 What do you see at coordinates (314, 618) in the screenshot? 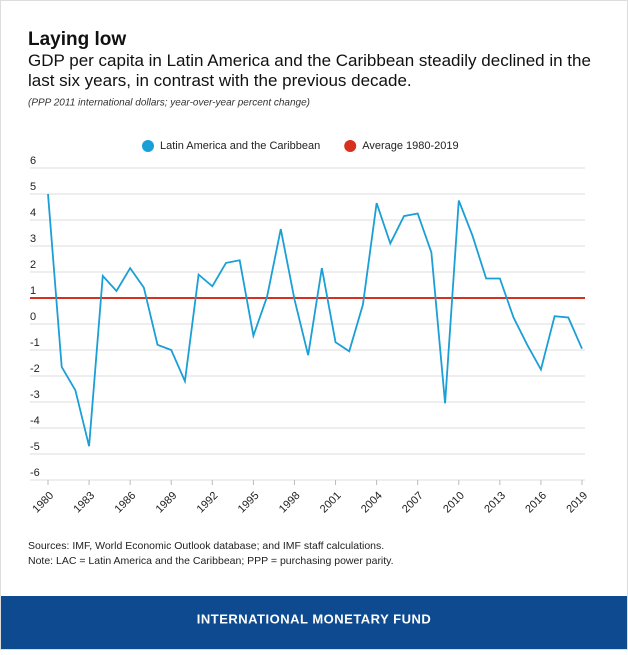
I see `footer: INTERNATIONAL MONETARY FUND` at bounding box center [314, 618].